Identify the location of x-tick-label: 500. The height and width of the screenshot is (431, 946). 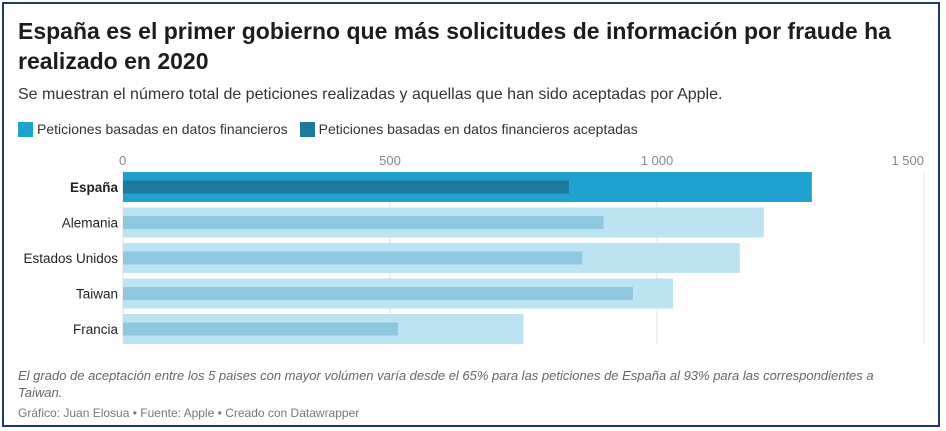
(390, 160).